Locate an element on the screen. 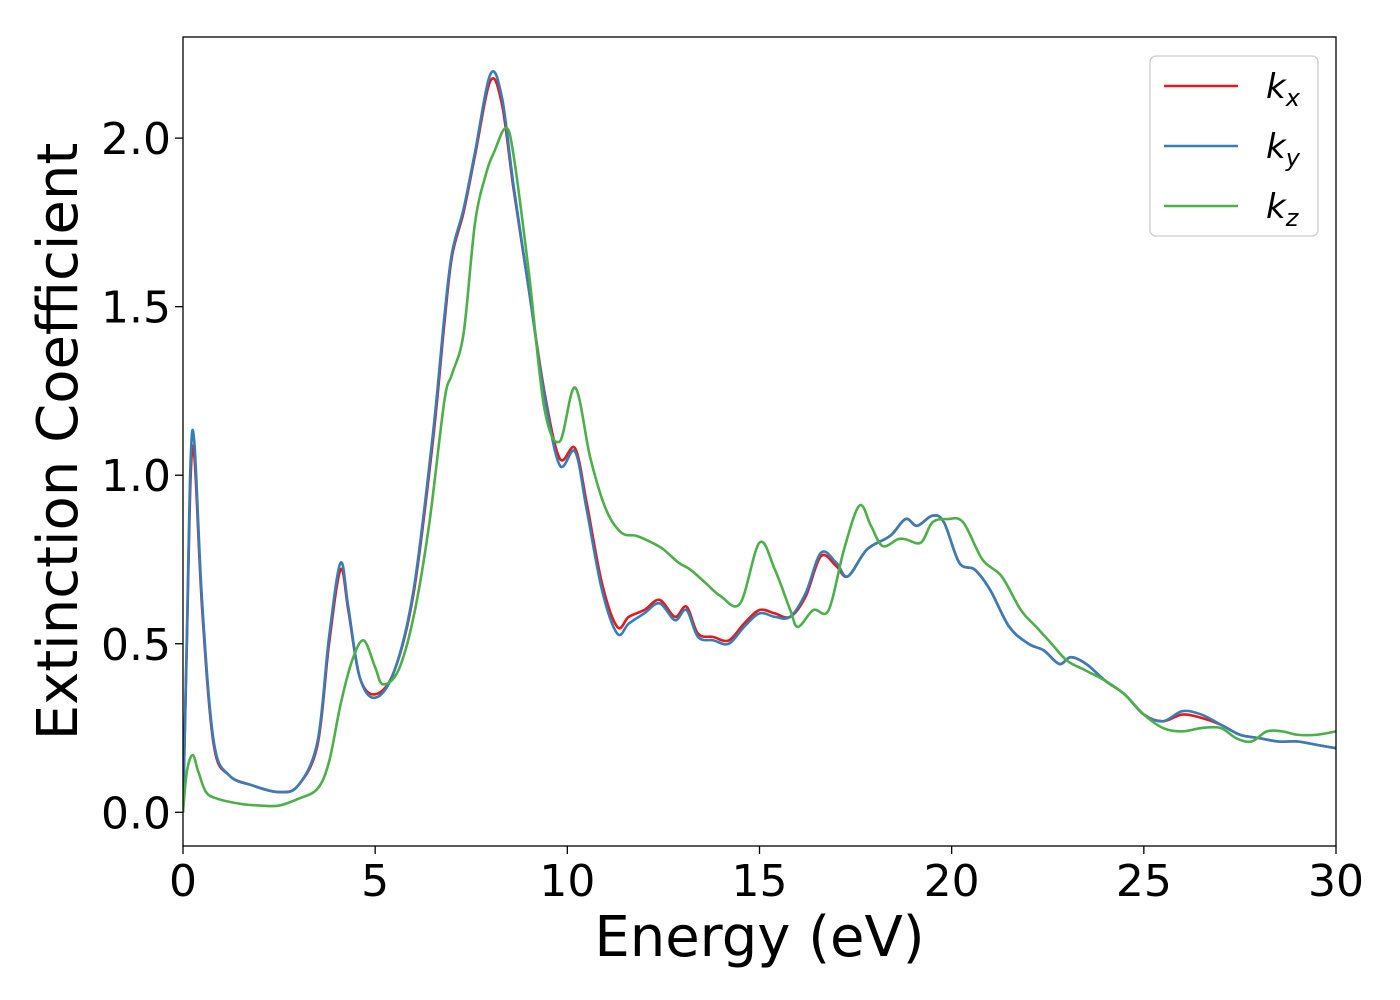  legend-label-kx: kx is located at coordinates (1283, 89).